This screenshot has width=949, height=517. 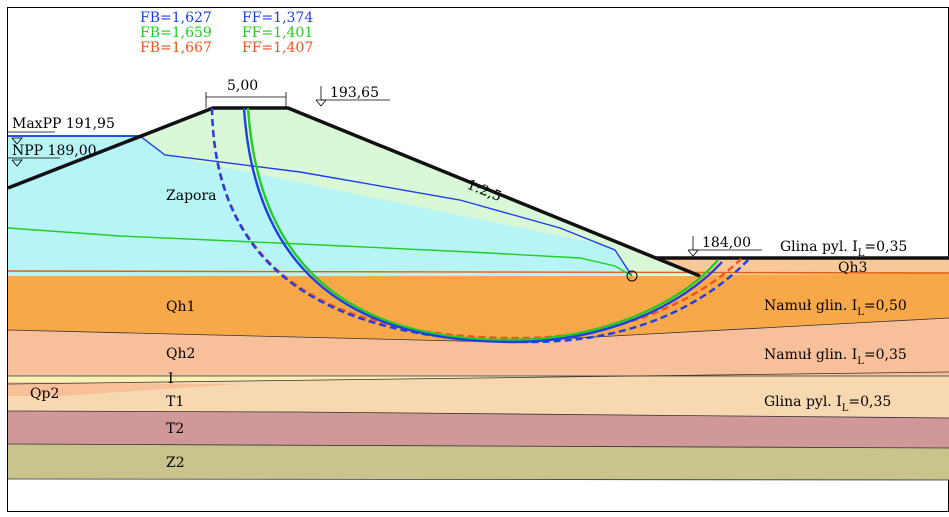 What do you see at coordinates (478, 395) in the screenshot?
I see `layer-t1` at bounding box center [478, 395].